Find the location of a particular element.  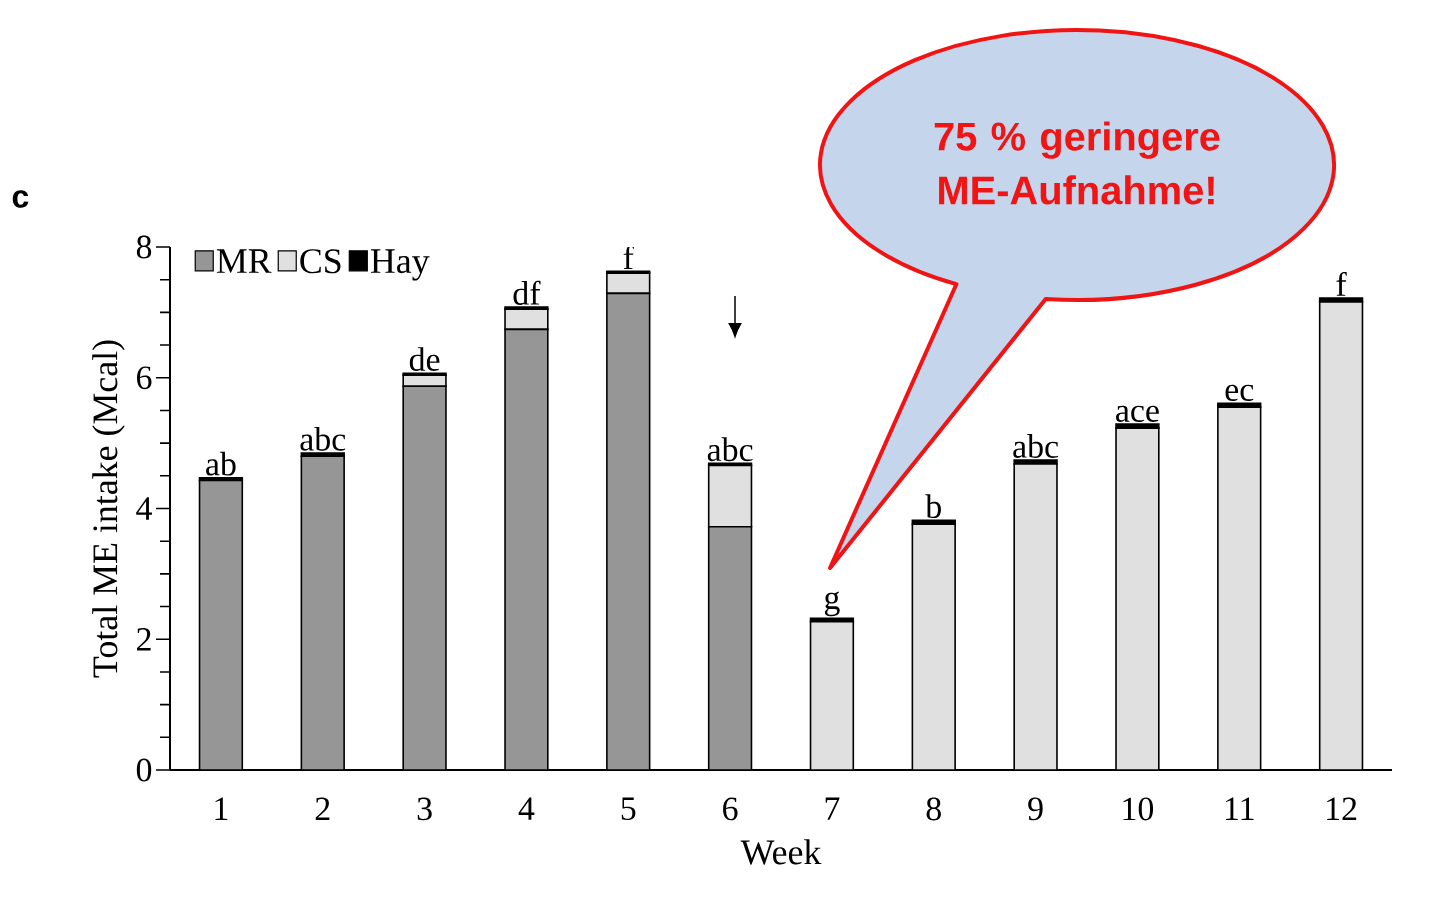

annotation: f is located at coordinates (1341, 283).